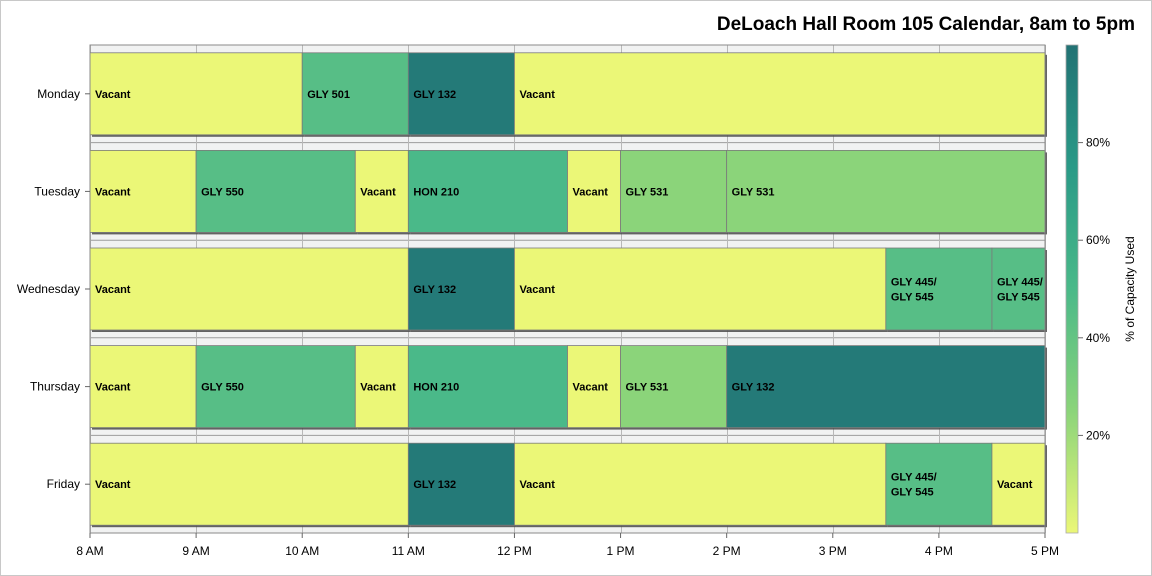  I want to click on x-tick-label: 11 AM, so click(408, 551).